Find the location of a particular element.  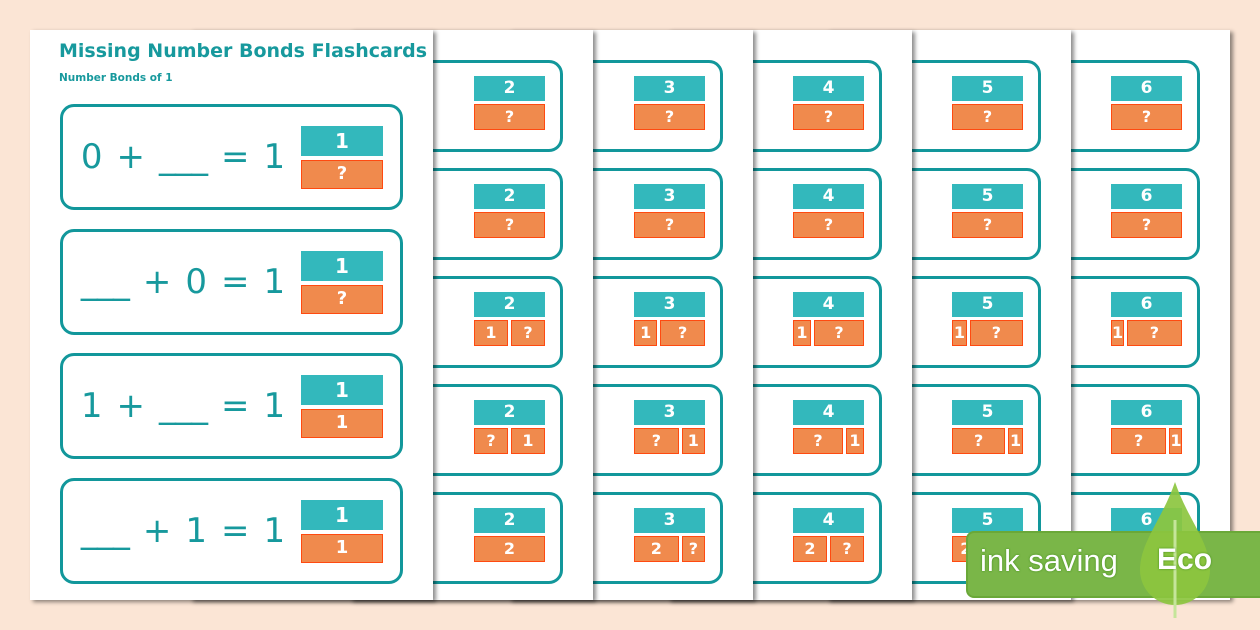

number-bond-box: 4? is located at coordinates (828, 103).